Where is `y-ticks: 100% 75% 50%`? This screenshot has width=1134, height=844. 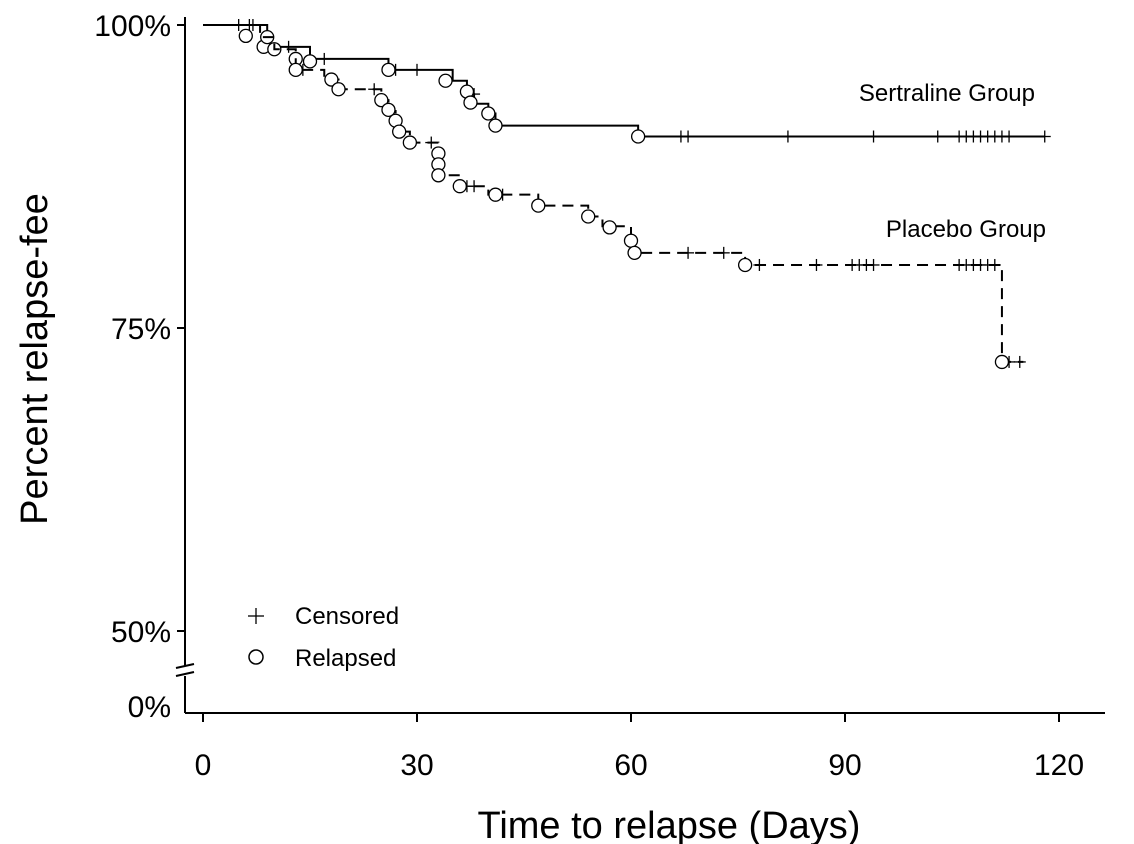
y-ticks: 100% 75% 50% is located at coordinates (139, 329).